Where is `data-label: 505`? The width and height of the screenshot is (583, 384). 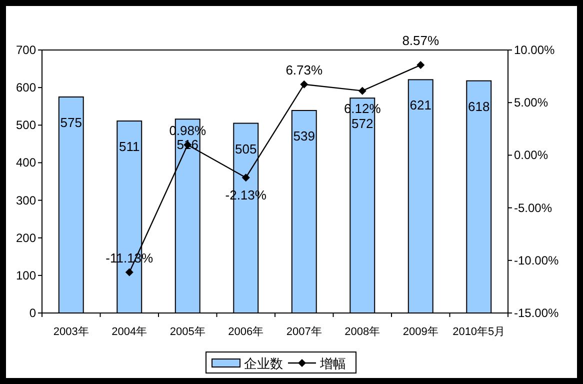
data-label: 505 is located at coordinates (246, 148).